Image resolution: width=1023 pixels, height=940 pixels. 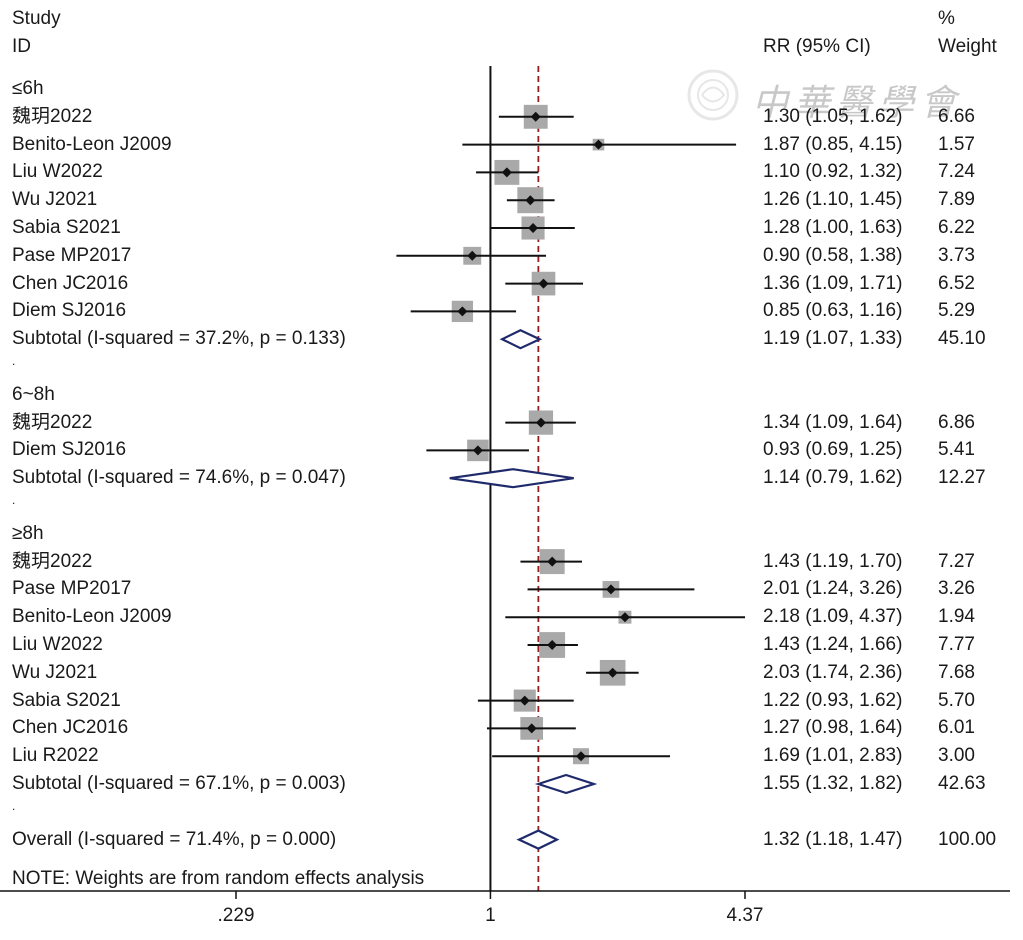 I want to click on header-weight: Weight, so click(x=967, y=46).